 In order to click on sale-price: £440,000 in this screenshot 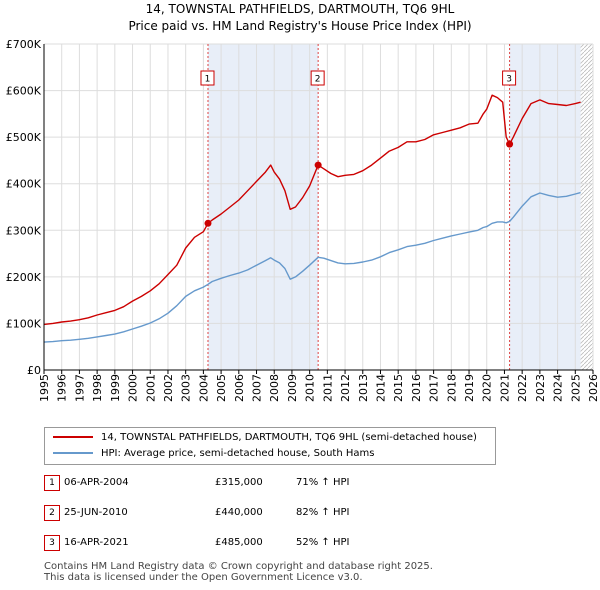, I will do `click(239, 512)`.